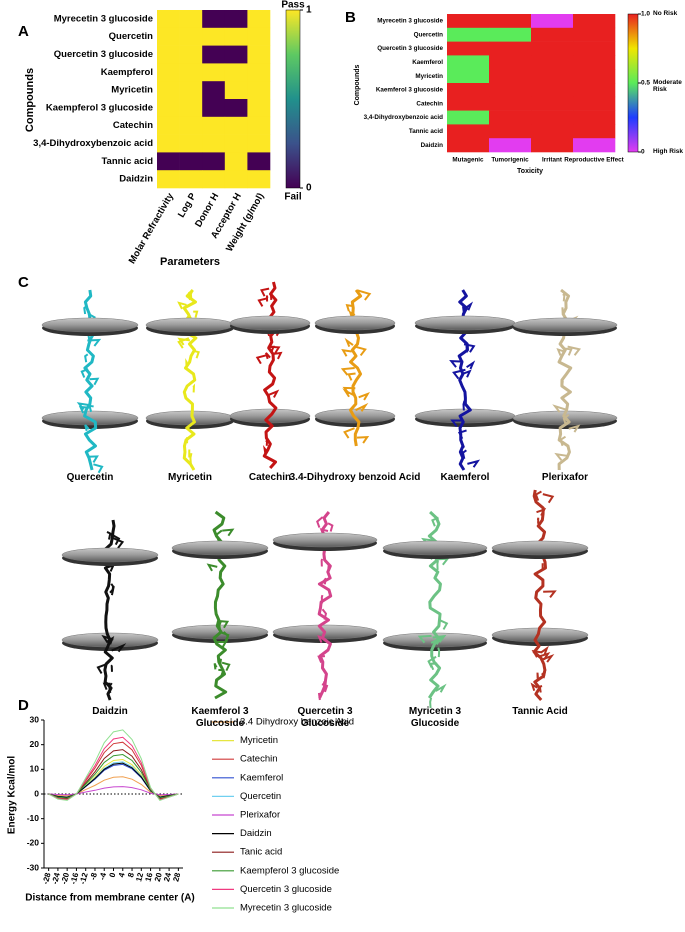  I want to click on row-label: Catechin, so click(429, 103).